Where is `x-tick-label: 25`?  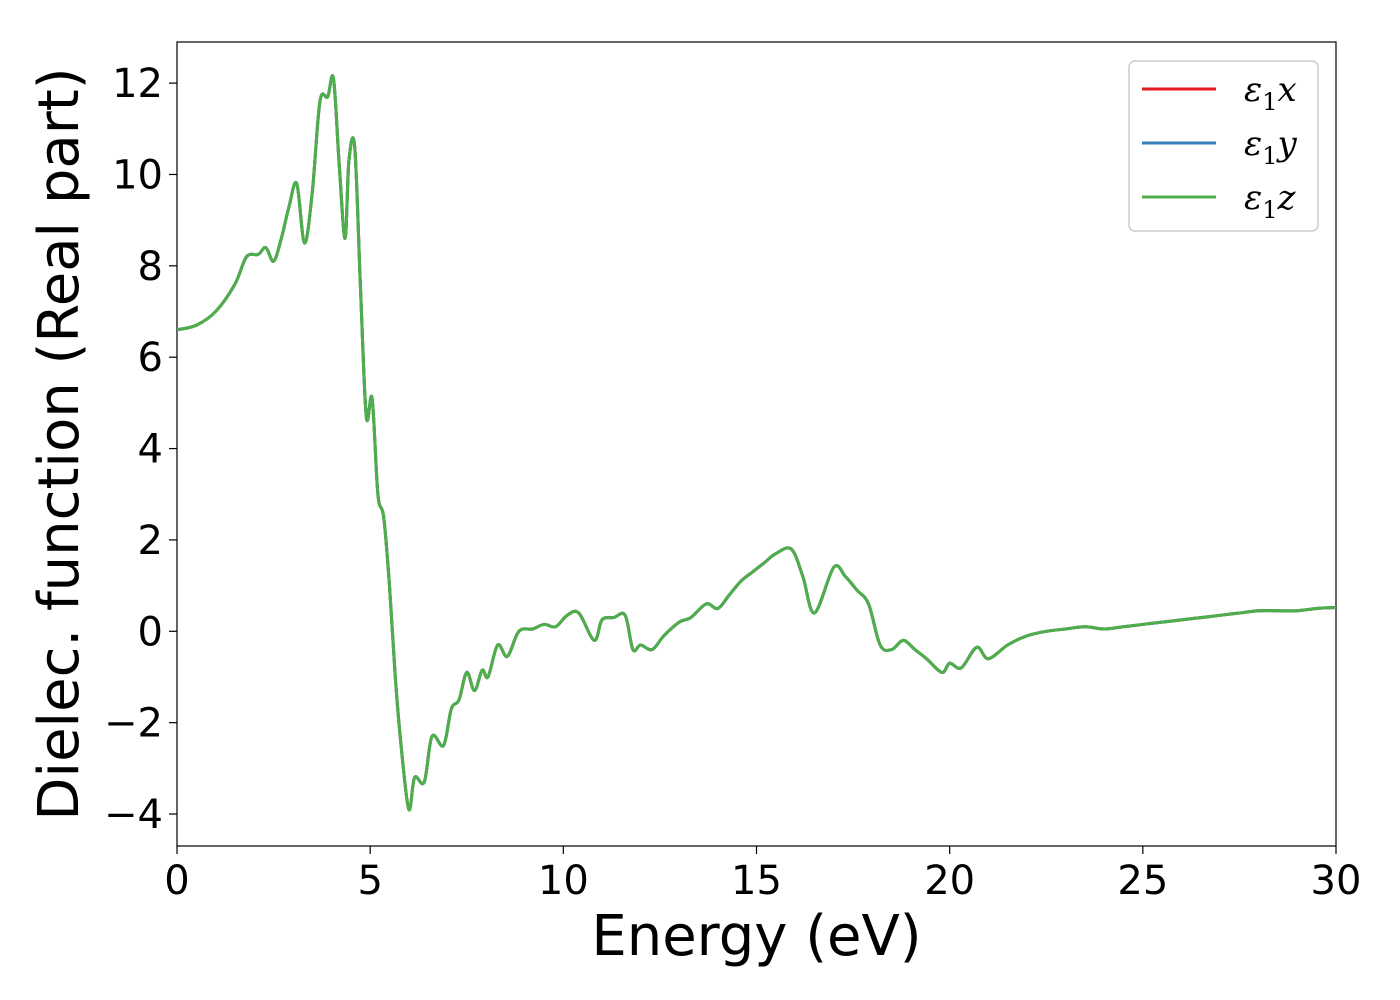
x-tick-label: 25 is located at coordinates (1142, 881).